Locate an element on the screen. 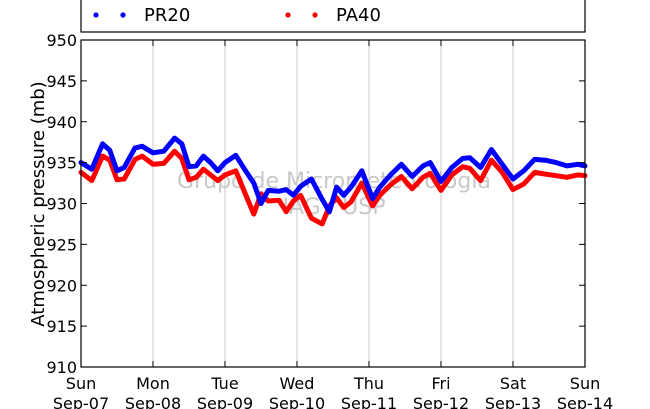 The width and height of the screenshot is (650, 409). x-tick-label-day: Thu is located at coordinates (368, 383).